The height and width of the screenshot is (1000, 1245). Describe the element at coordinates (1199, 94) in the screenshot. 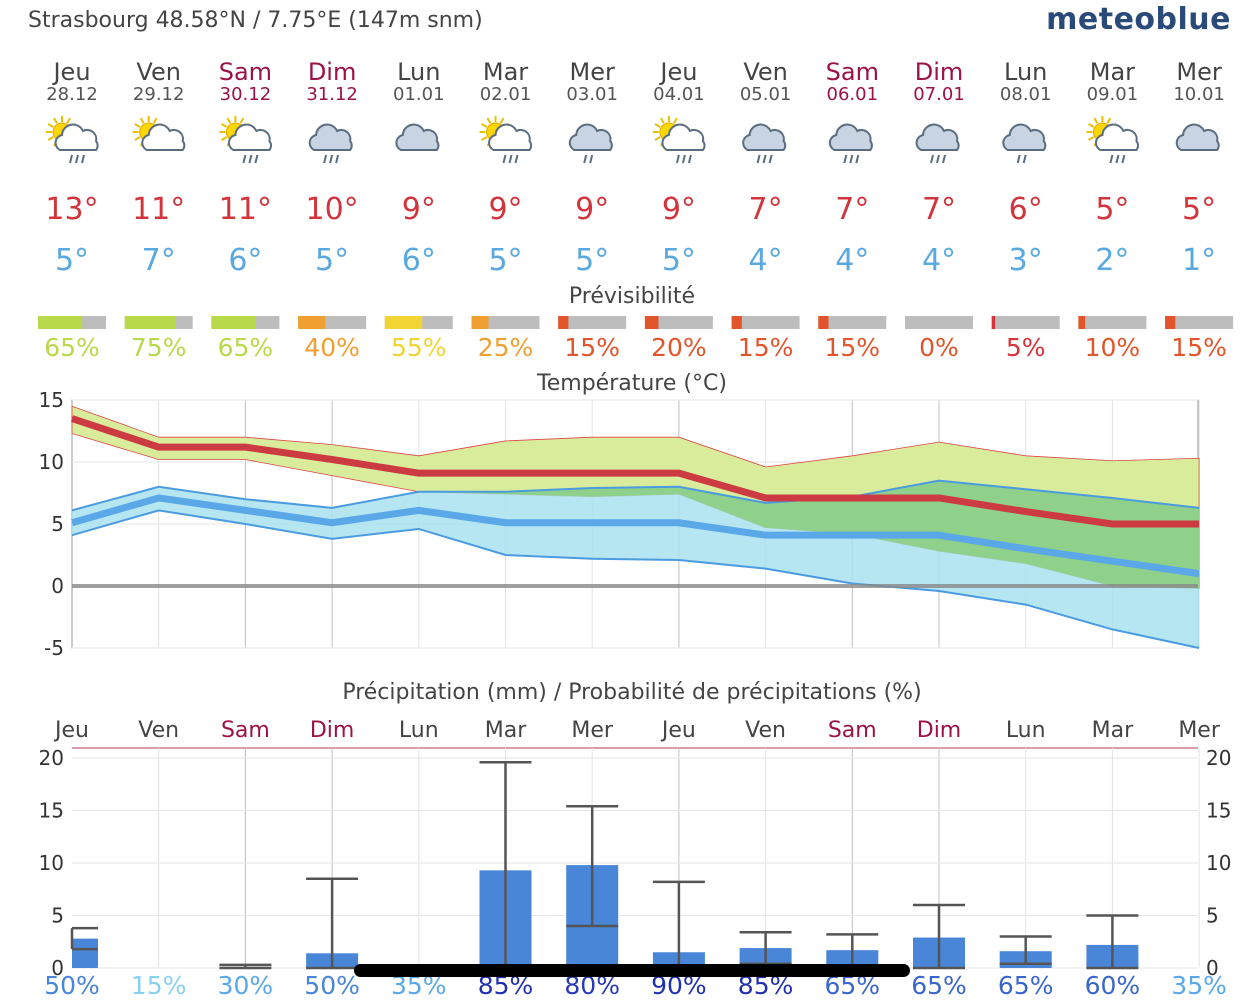

I see `day-date: 10.01` at that location.